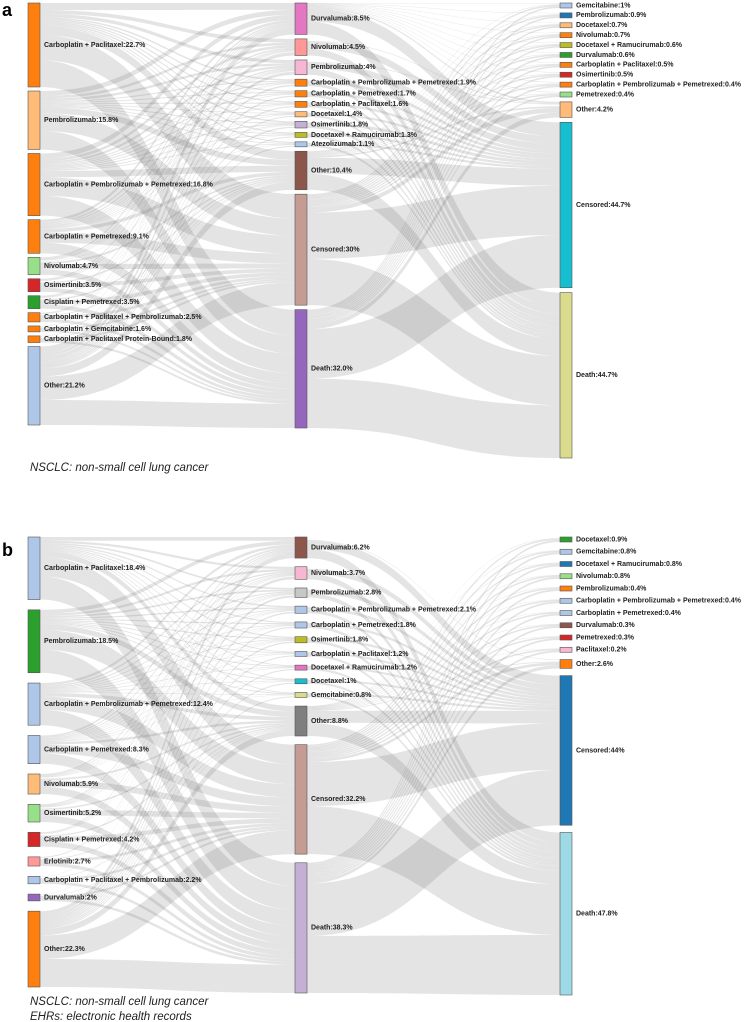  Describe the element at coordinates (332, 170) in the screenshot. I see `node-label: Other:10.4%` at that location.